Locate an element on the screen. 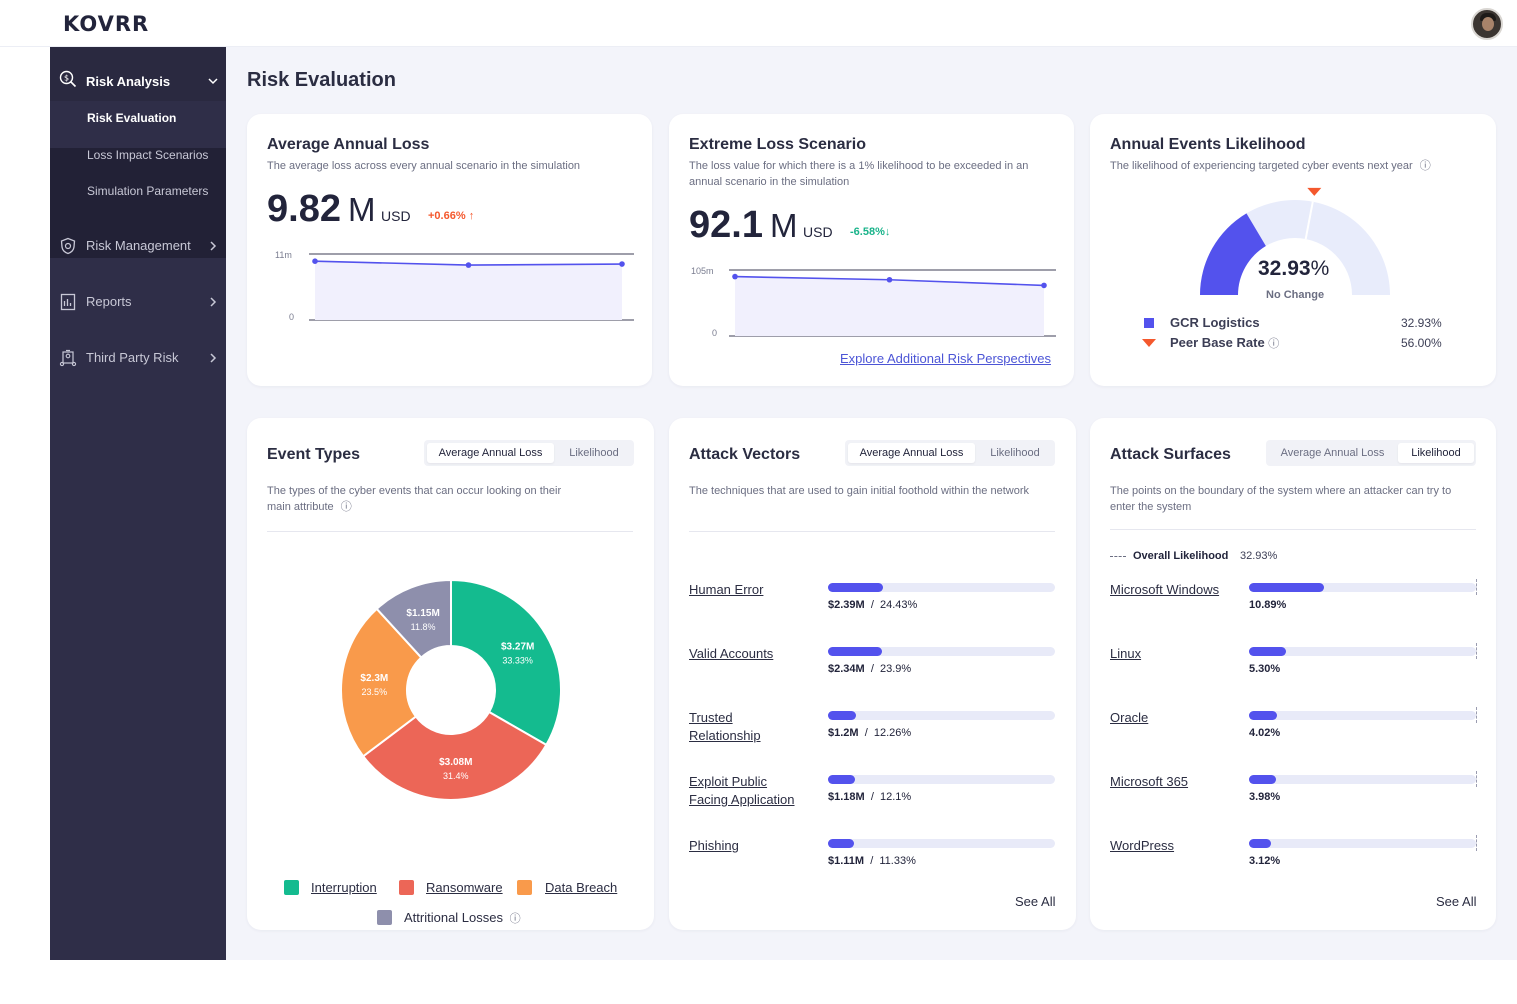 The height and width of the screenshot is (1004, 1517). legend-attritional-losses: Attritional Losses ⓘ is located at coordinates (462, 918).